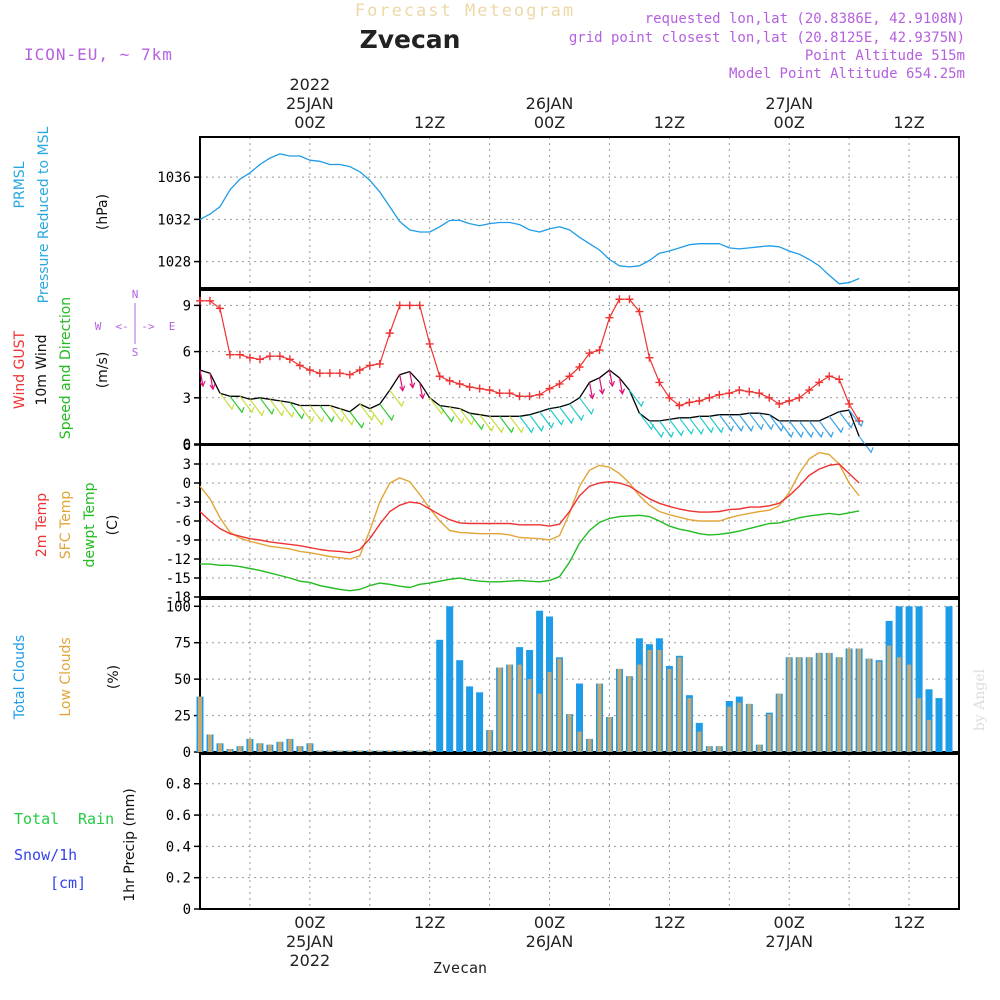 Image resolution: width=1000 pixels, height=1000 pixels. I want to click on compass-e: E, so click(172, 326).